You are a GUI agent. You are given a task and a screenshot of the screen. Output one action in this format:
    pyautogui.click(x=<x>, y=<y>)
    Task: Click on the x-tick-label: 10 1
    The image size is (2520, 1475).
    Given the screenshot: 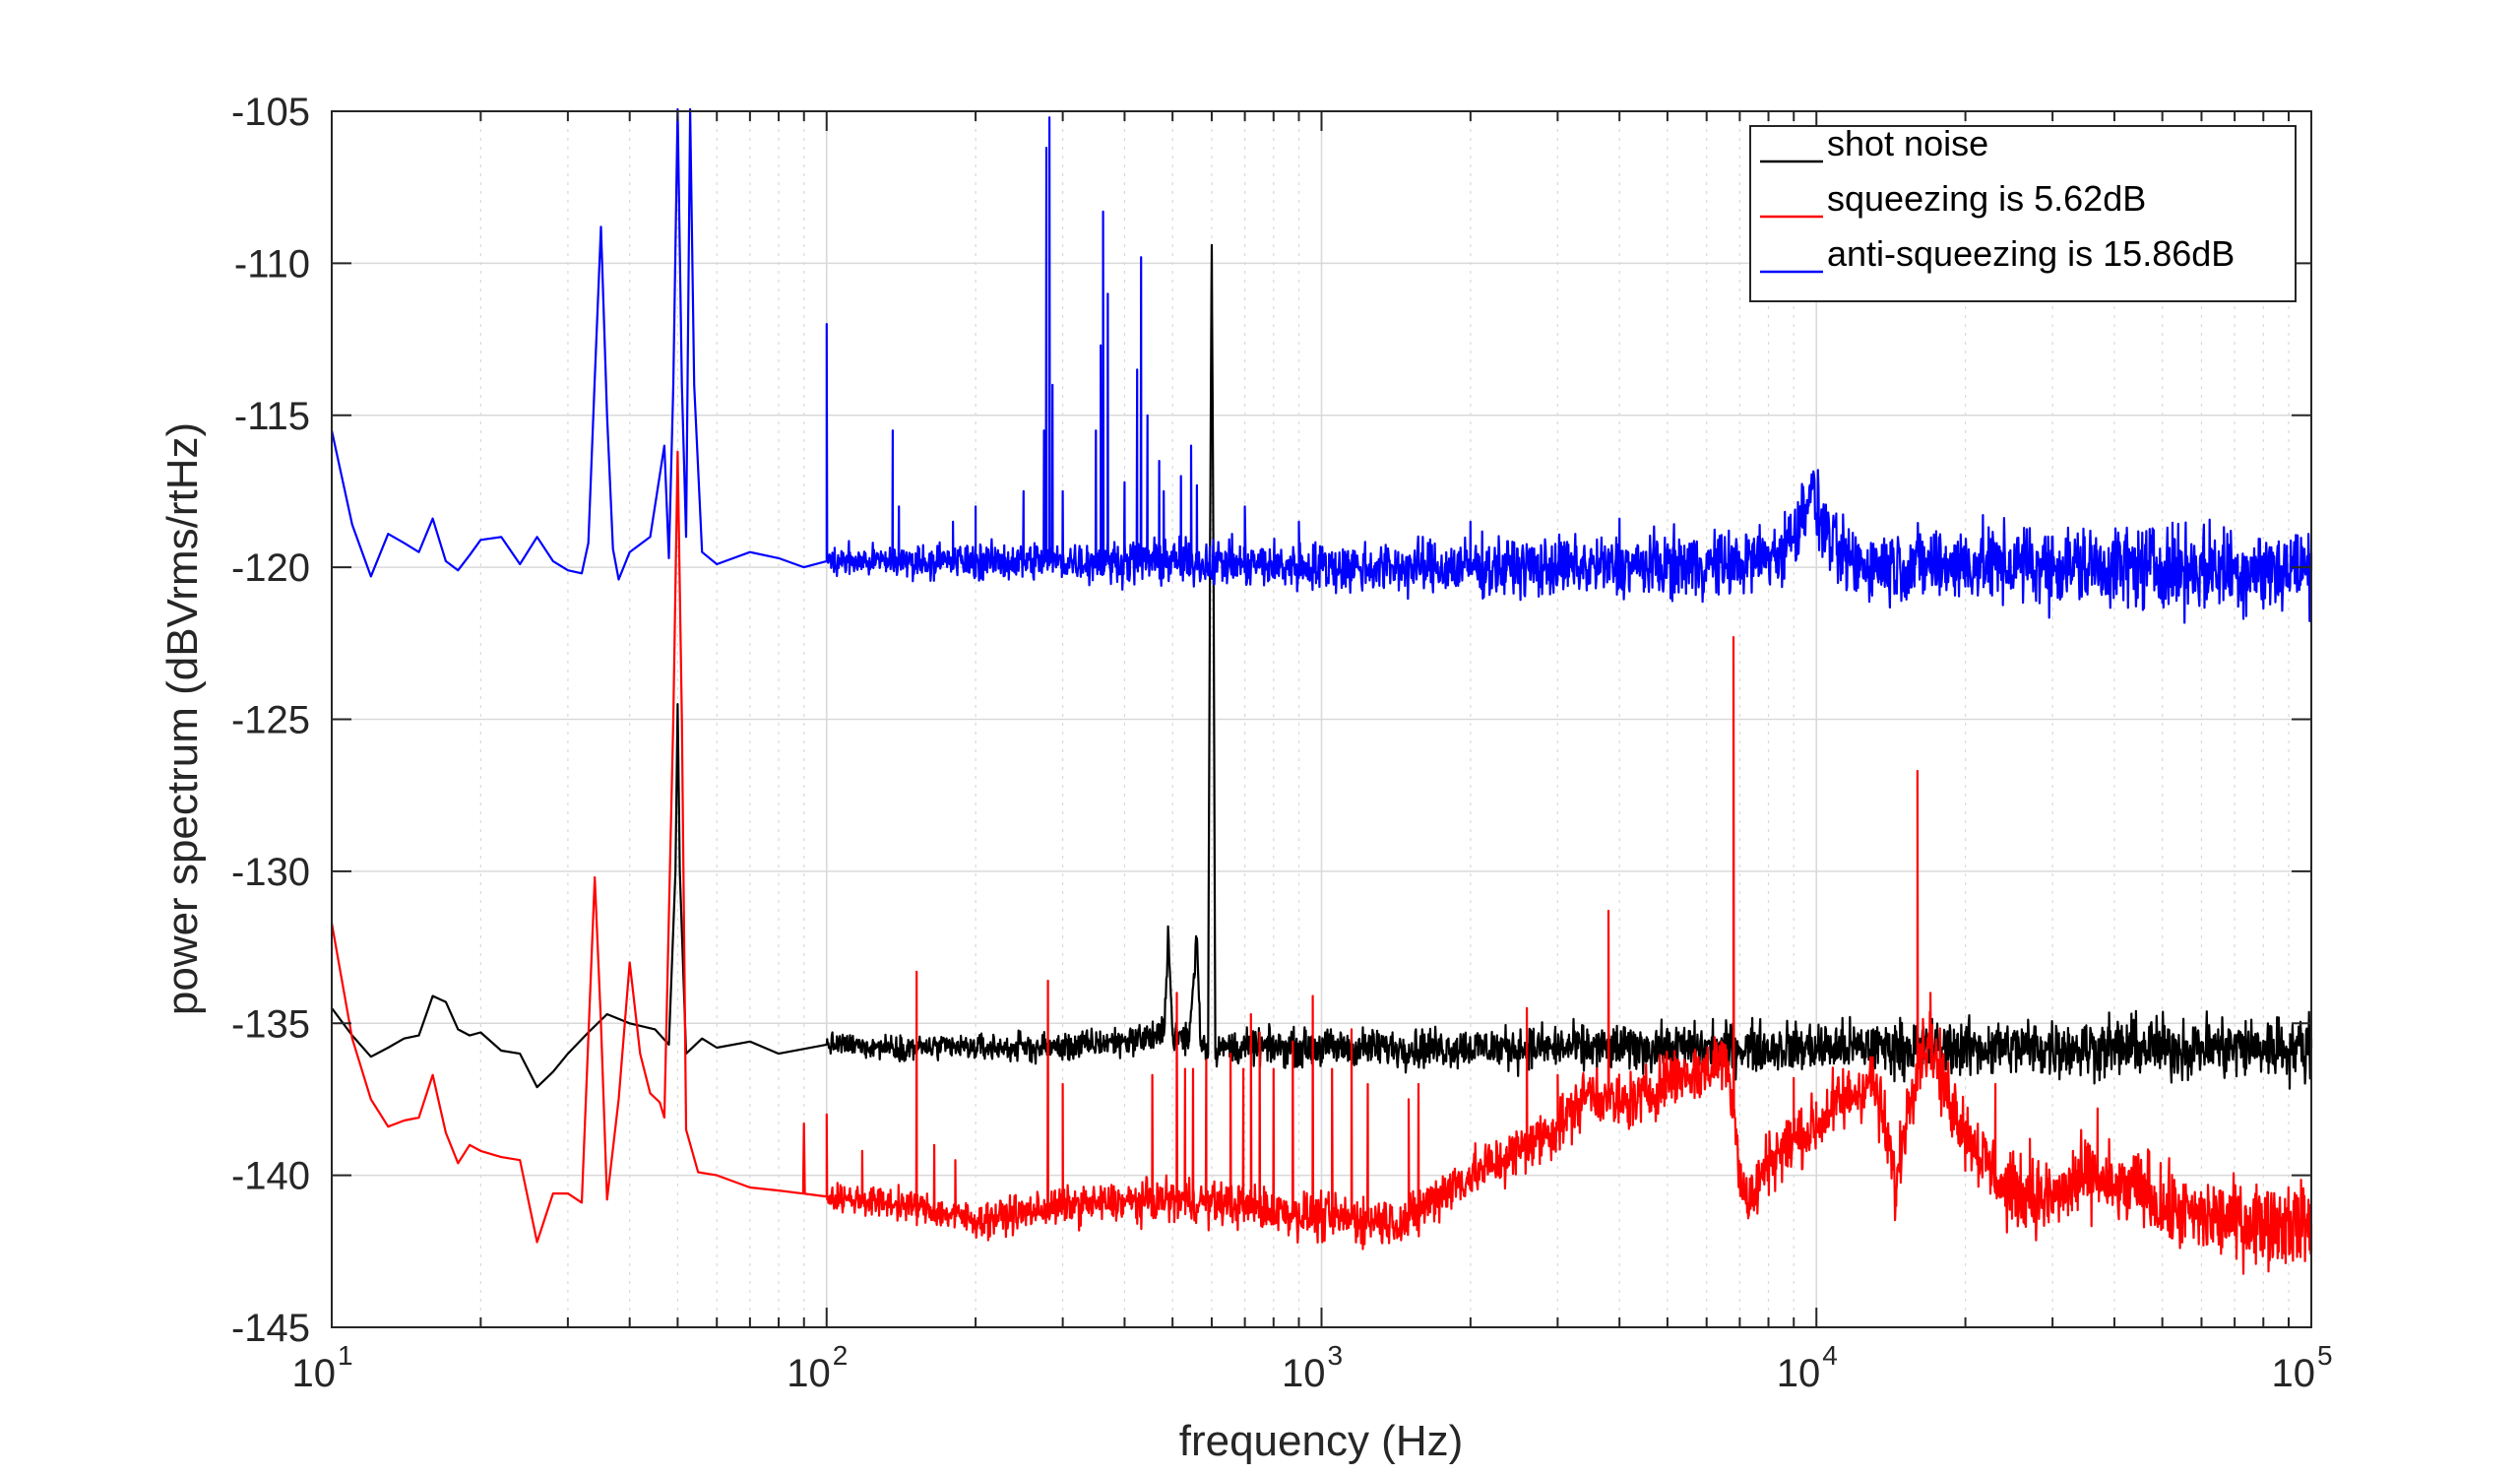 What is the action you would take?
    pyautogui.click(x=322, y=1367)
    